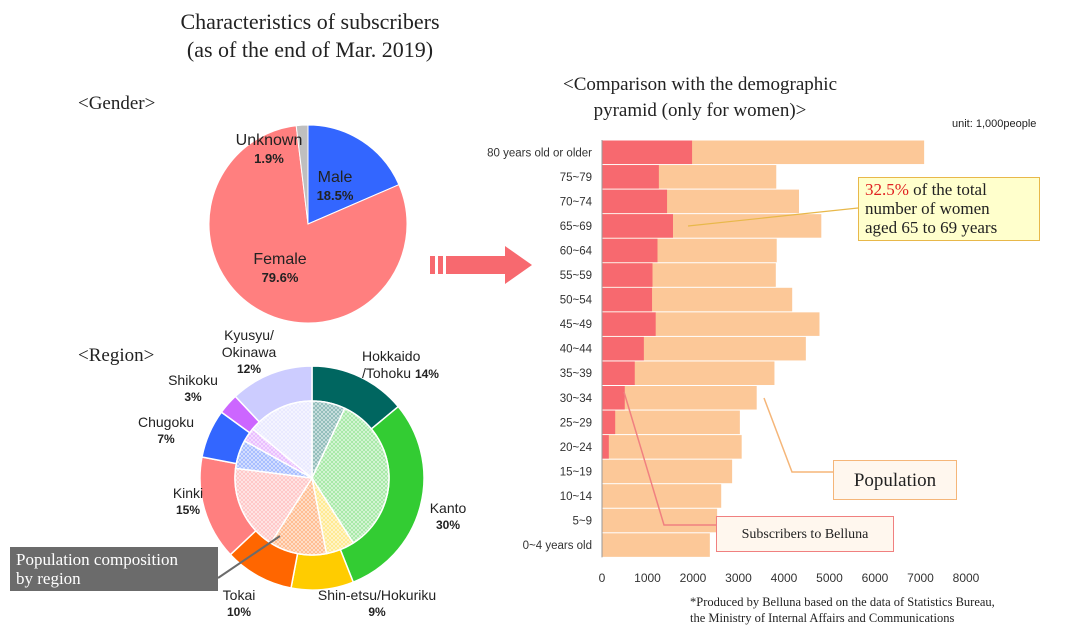 This screenshot has height=636, width=1081. I want to click on inner-slice-kyusyu-texture, so click(282, 439).